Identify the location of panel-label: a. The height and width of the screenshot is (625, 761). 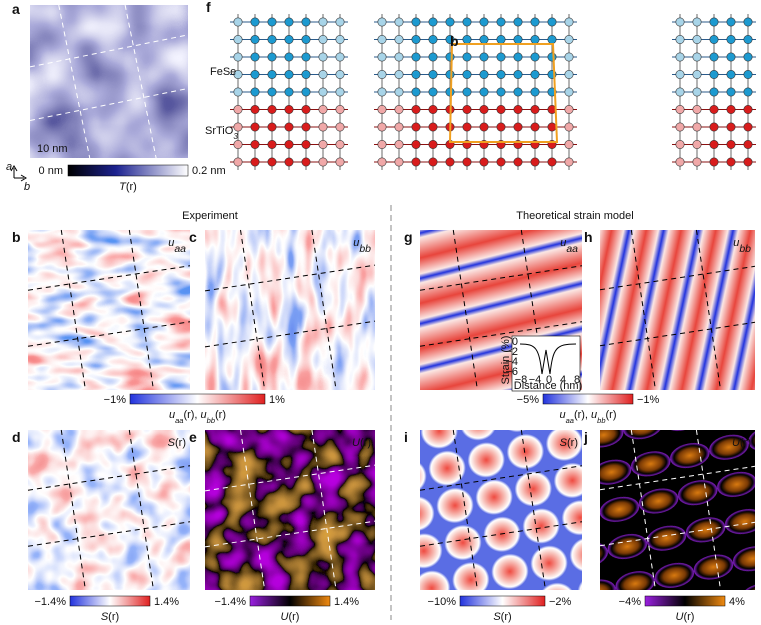
(16, 9).